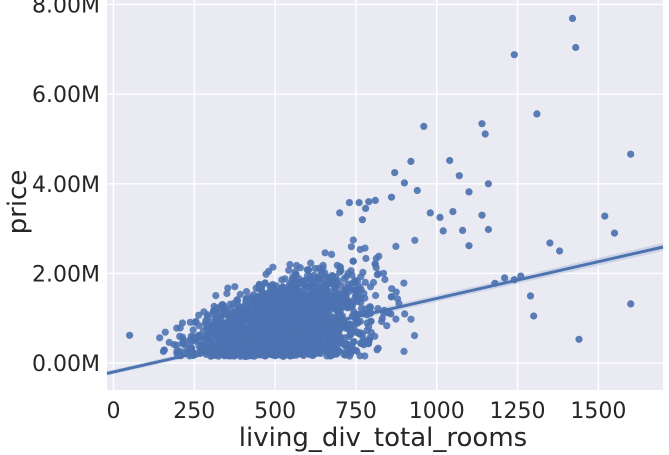 This screenshot has height=455, width=669. I want to click on x-tick-labels: 0 250 500 750 1000 1250 1500, so click(366, 411).